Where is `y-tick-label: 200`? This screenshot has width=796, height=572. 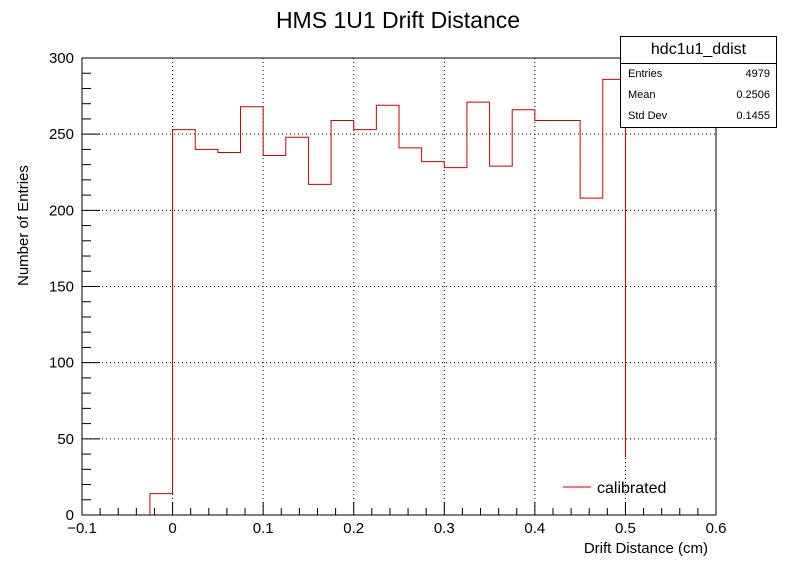
y-tick-label: 200 is located at coordinates (61, 210).